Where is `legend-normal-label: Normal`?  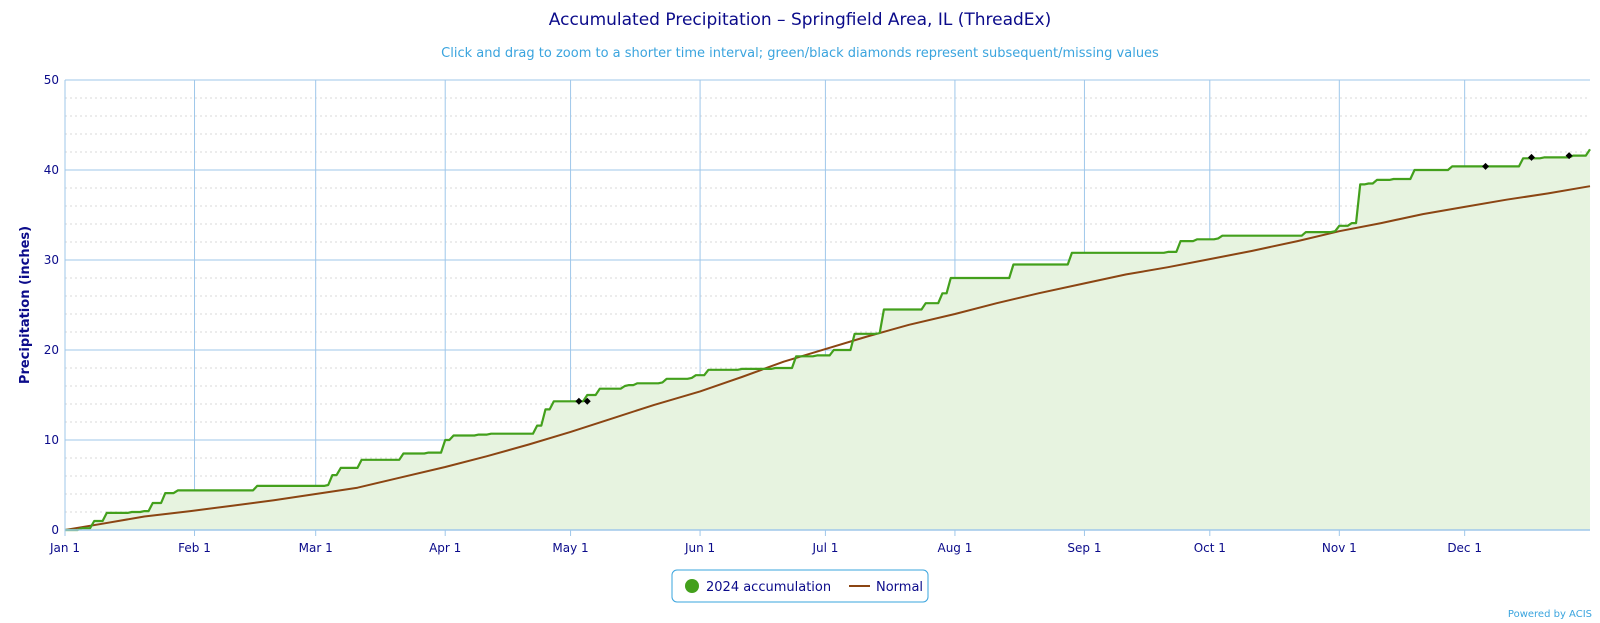
legend-normal-label: Normal is located at coordinates (899, 587).